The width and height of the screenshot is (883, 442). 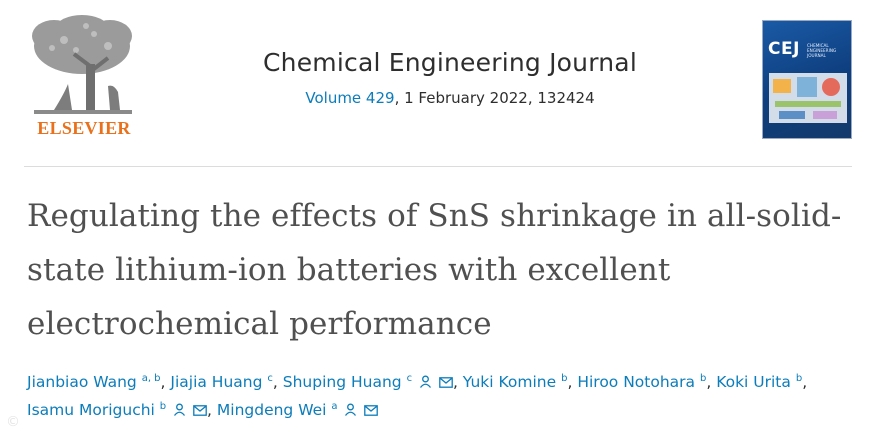 What do you see at coordinates (822, 50) in the screenshot?
I see `cover-subtitle: CHEMICAL ENGINEERING JOURNAL` at bounding box center [822, 50].